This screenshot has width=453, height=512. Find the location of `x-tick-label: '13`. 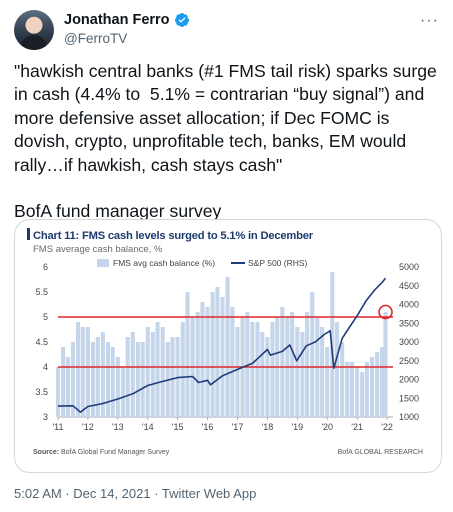

x-tick-label: '13 is located at coordinates (118, 427).